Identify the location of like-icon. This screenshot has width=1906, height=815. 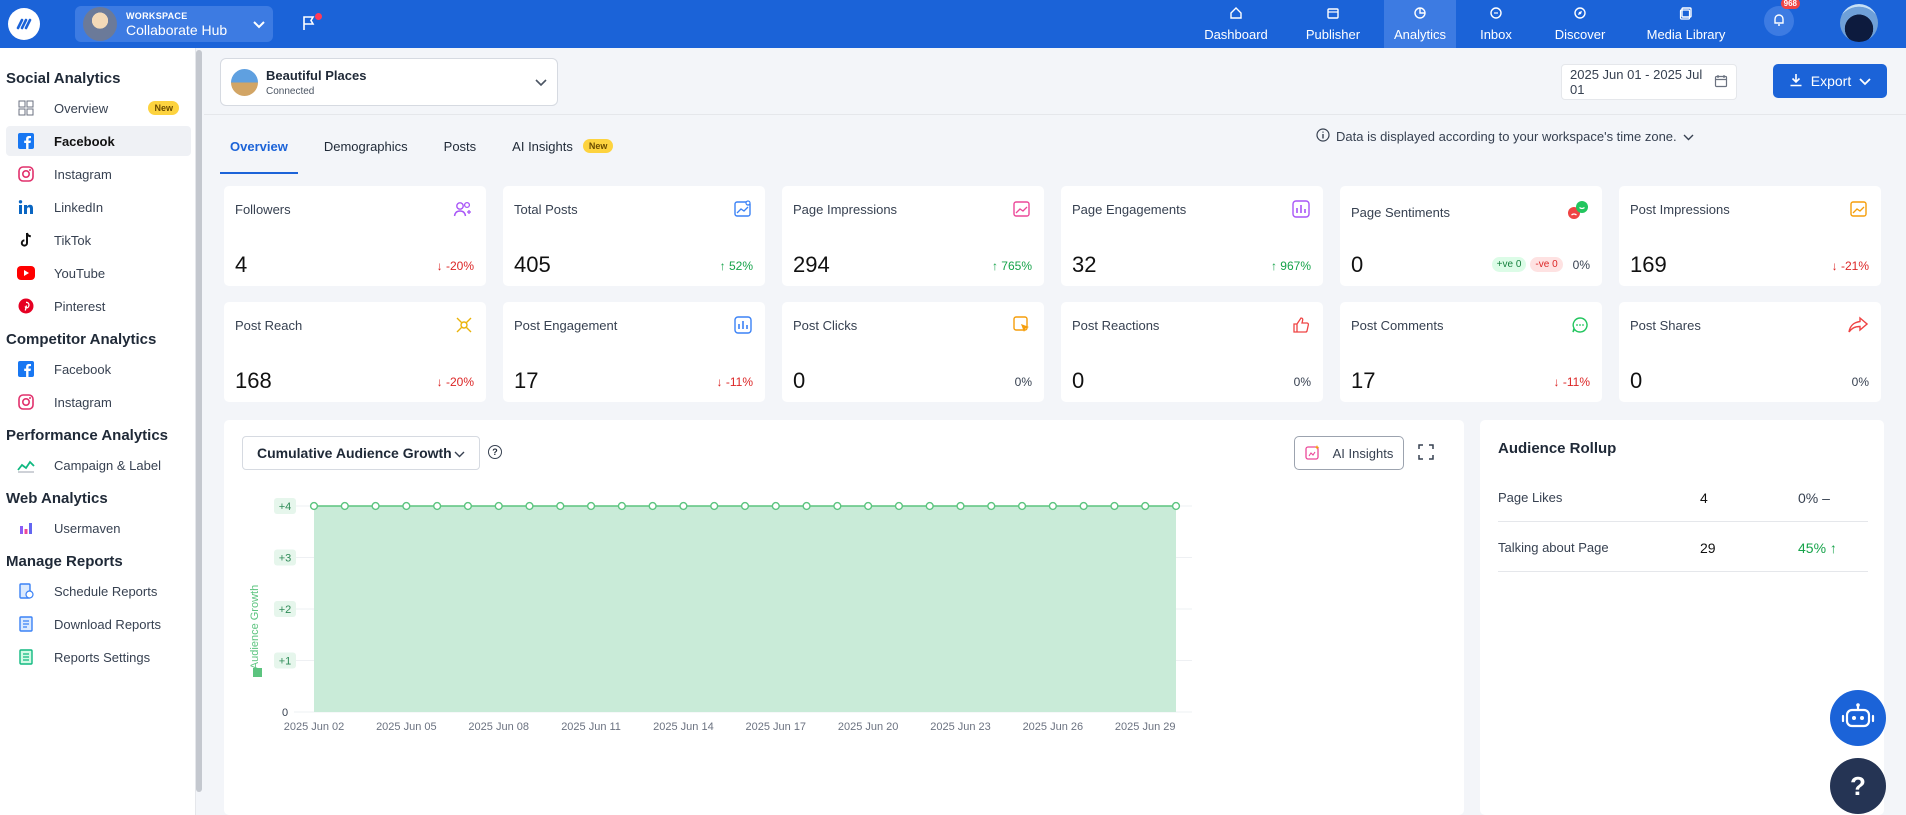
(1301, 326).